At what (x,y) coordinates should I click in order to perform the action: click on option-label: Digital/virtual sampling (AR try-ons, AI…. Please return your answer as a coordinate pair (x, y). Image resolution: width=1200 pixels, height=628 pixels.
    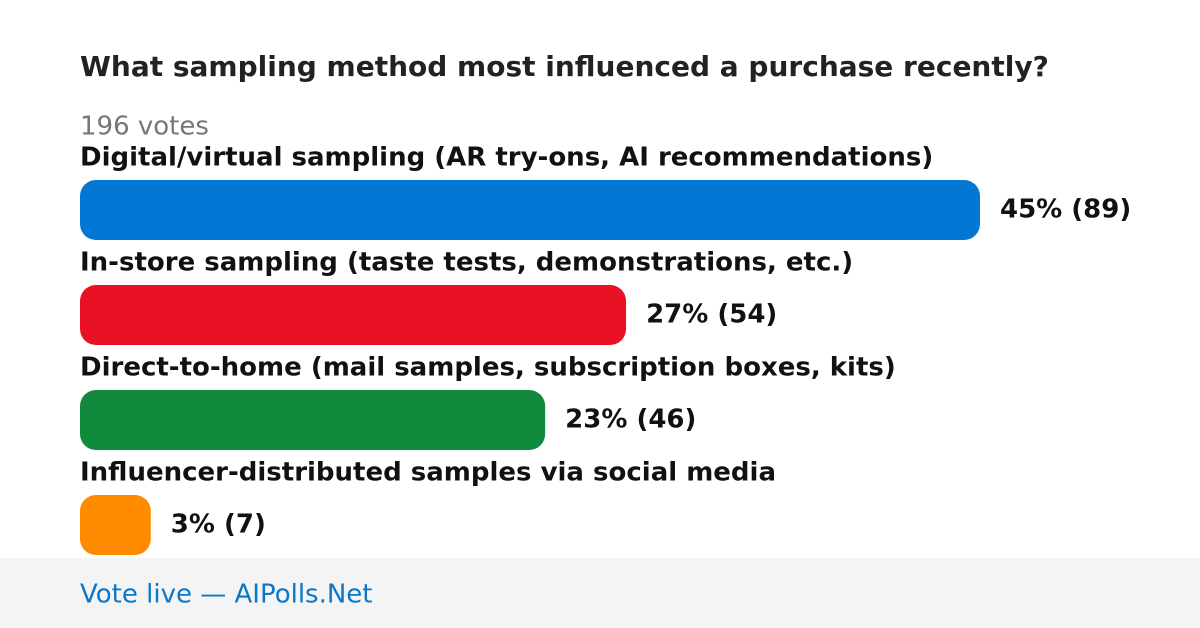
    Looking at the image, I should click on (506, 158).